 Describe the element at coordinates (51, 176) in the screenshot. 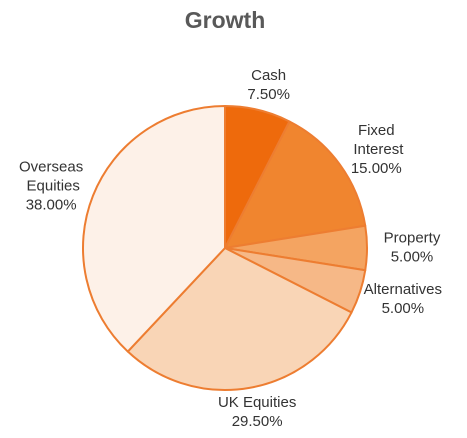

I see `category-label: Overseas Equities` at that location.